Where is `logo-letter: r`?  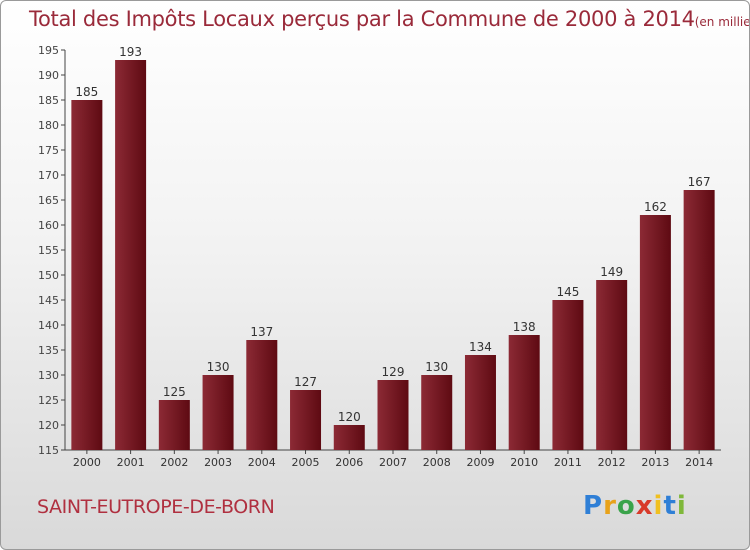 logo-letter: r is located at coordinates (610, 506).